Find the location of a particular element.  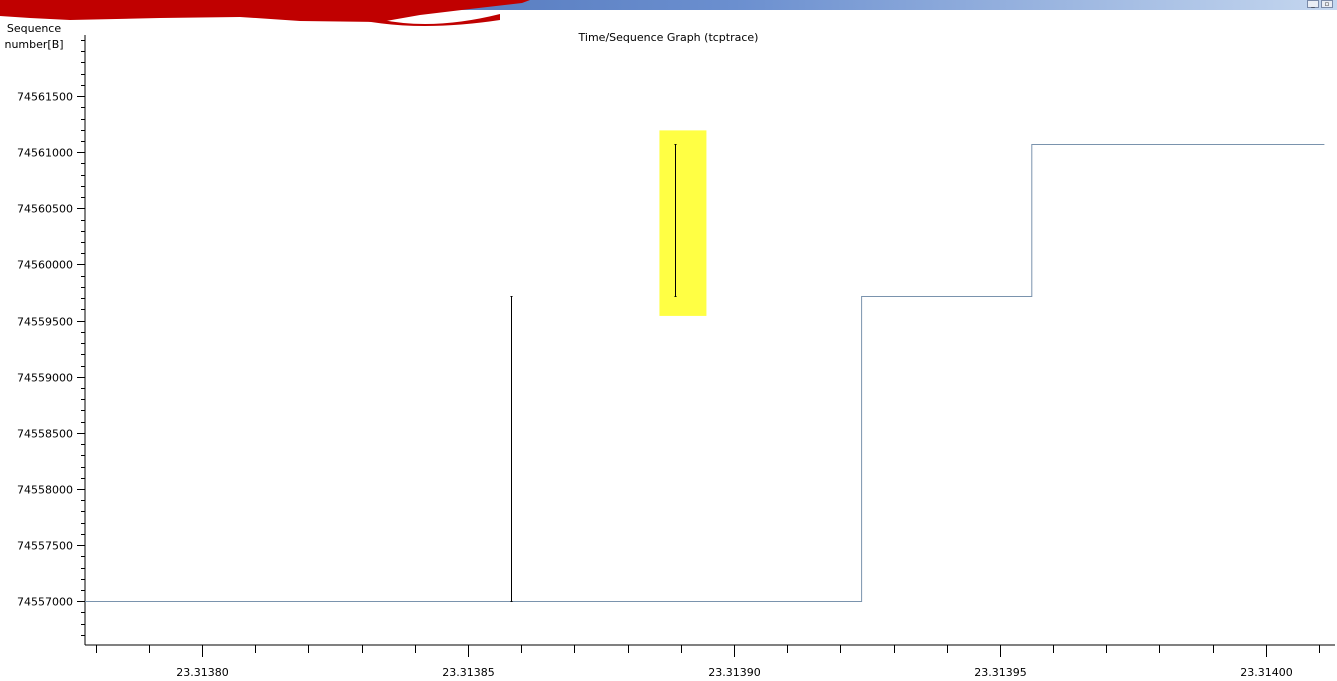

chart-title: Time/Sequence Graph (tcptrace) is located at coordinates (668, 37).